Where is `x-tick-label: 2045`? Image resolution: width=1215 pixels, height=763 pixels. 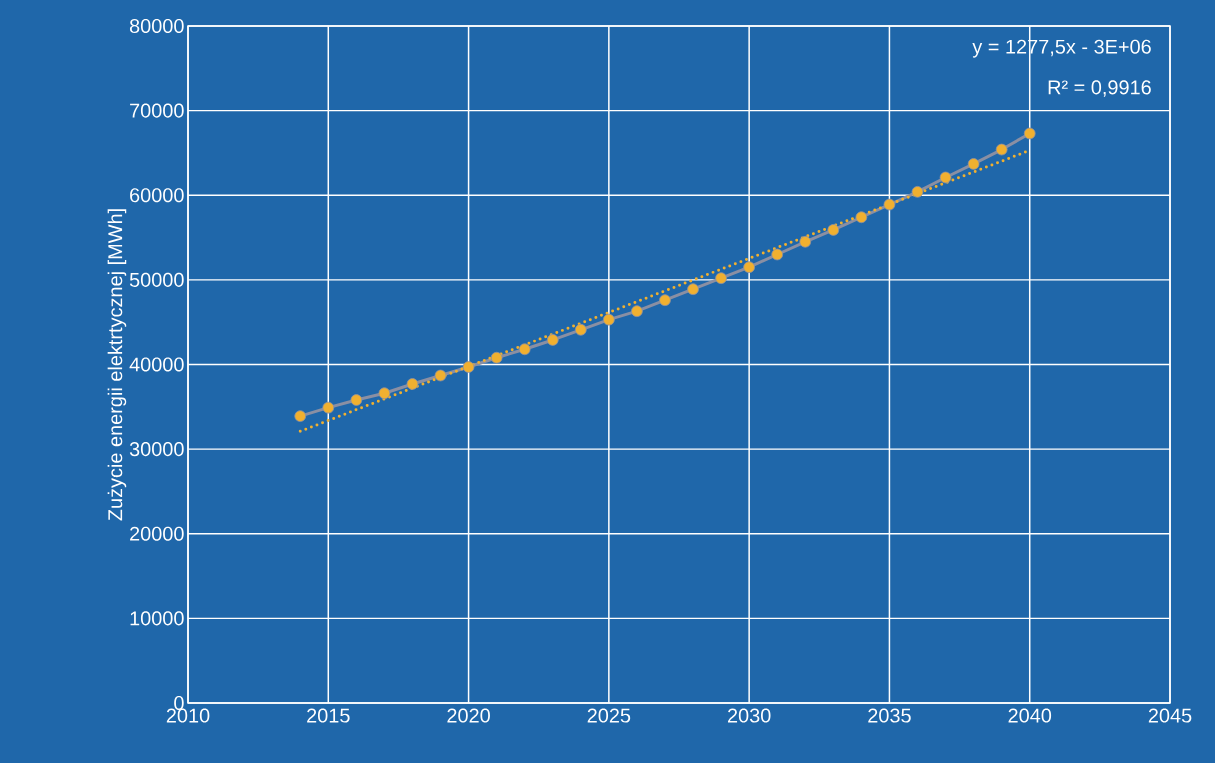
x-tick-label: 2045 is located at coordinates (1170, 715).